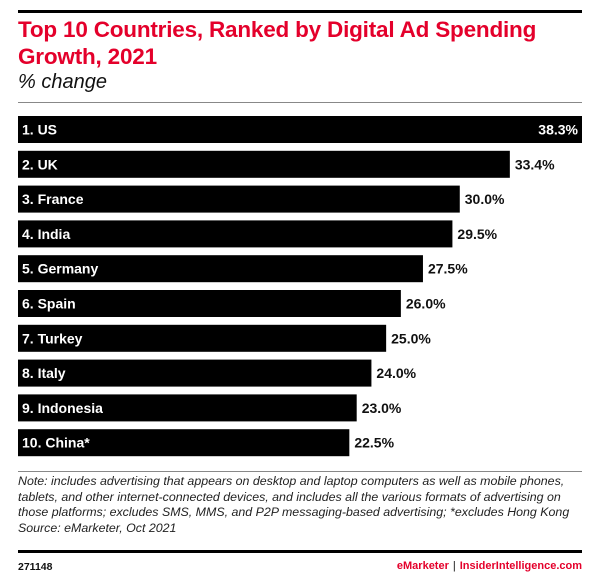 The width and height of the screenshot is (600, 586). I want to click on brand-footer: eMarketer | InsiderIntelligence.com, so click(489, 566).